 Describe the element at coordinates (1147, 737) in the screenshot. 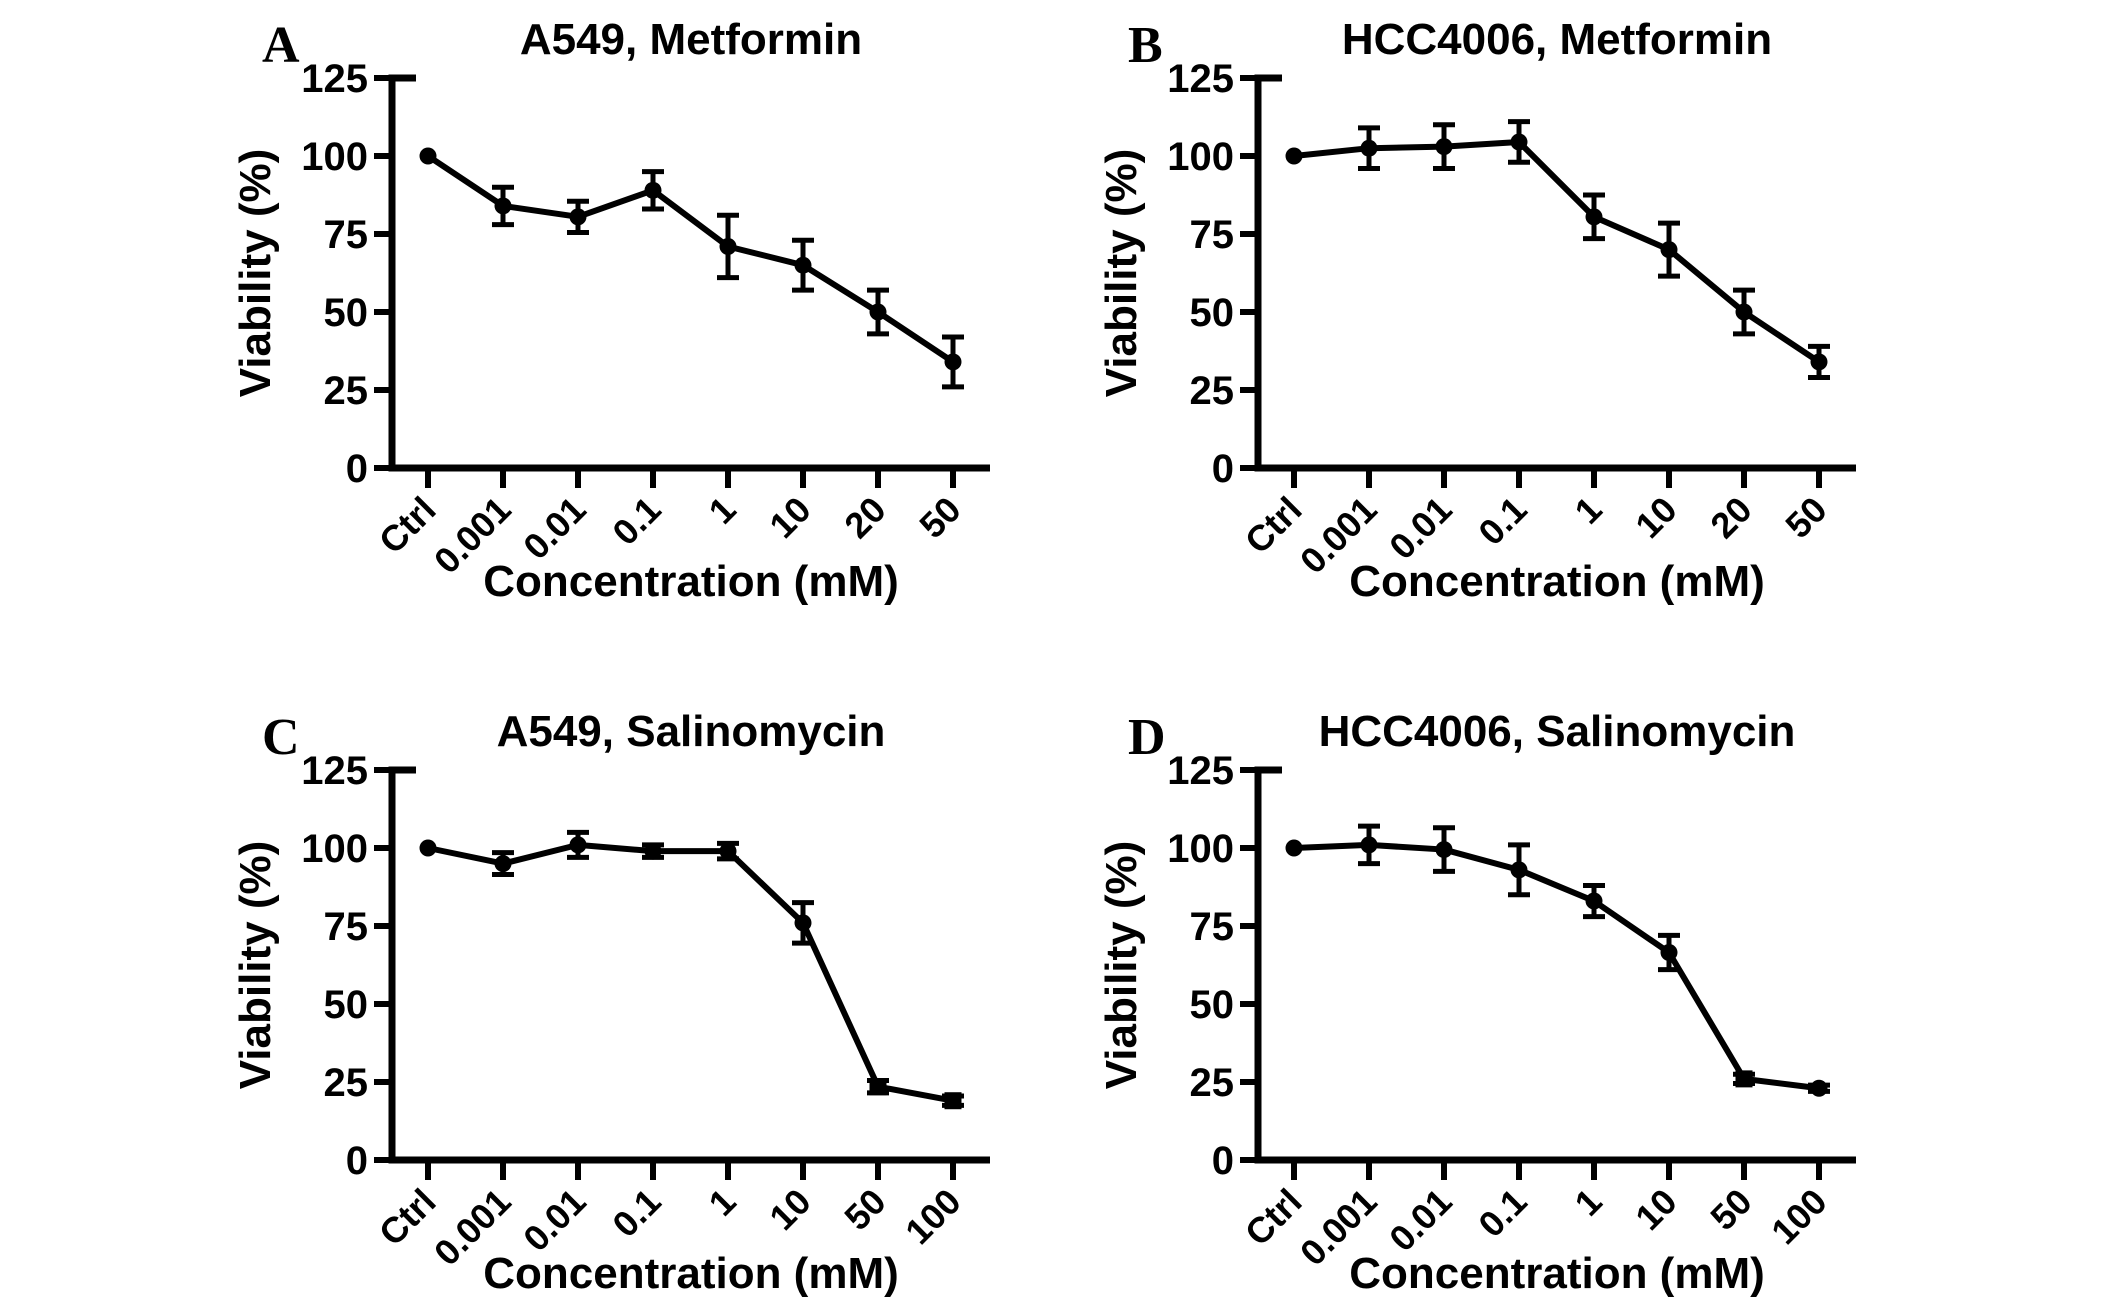

I see `panel-letter-d: D` at that location.